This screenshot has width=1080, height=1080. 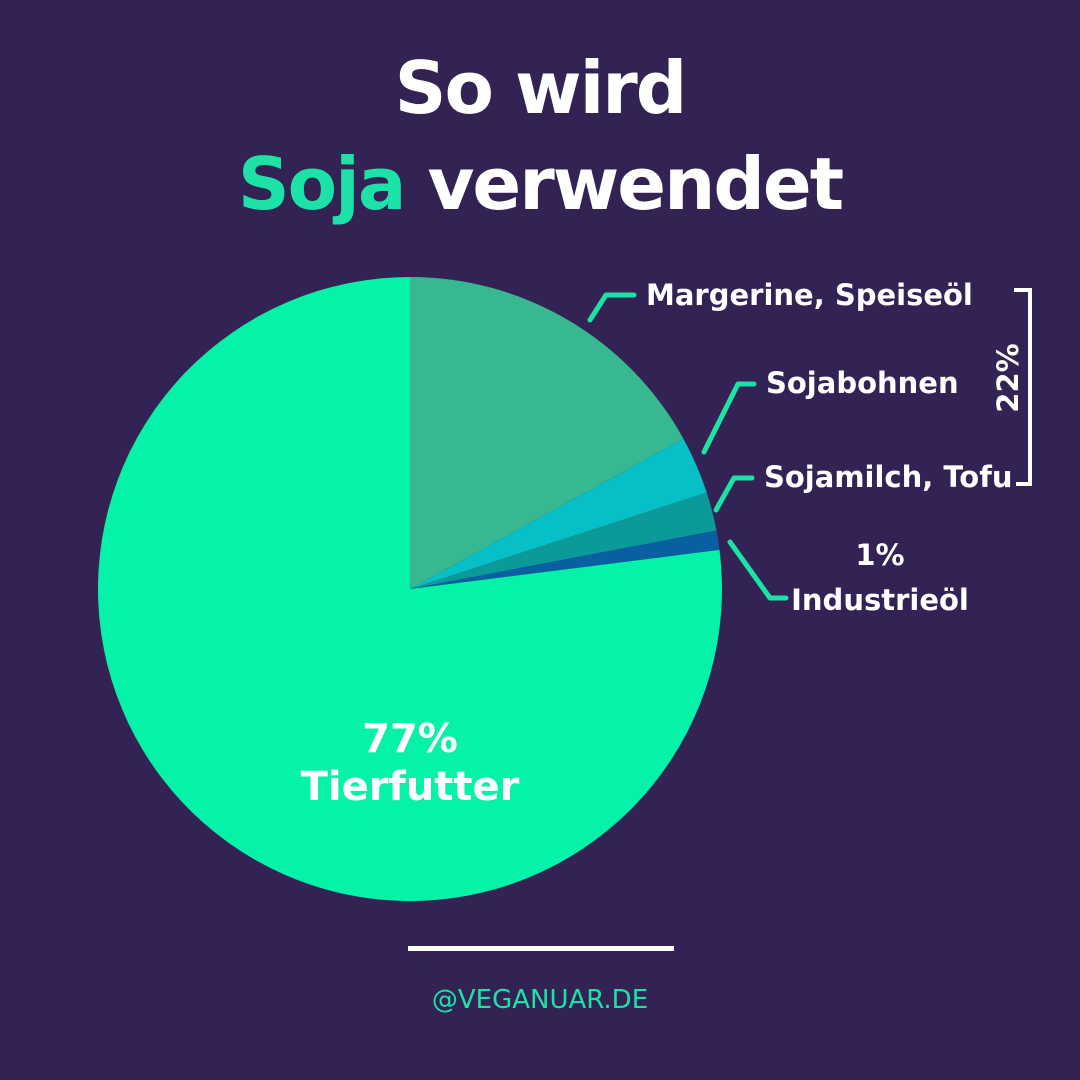 I want to click on pie-slice-industrieöl, so click(x=565, y=559).